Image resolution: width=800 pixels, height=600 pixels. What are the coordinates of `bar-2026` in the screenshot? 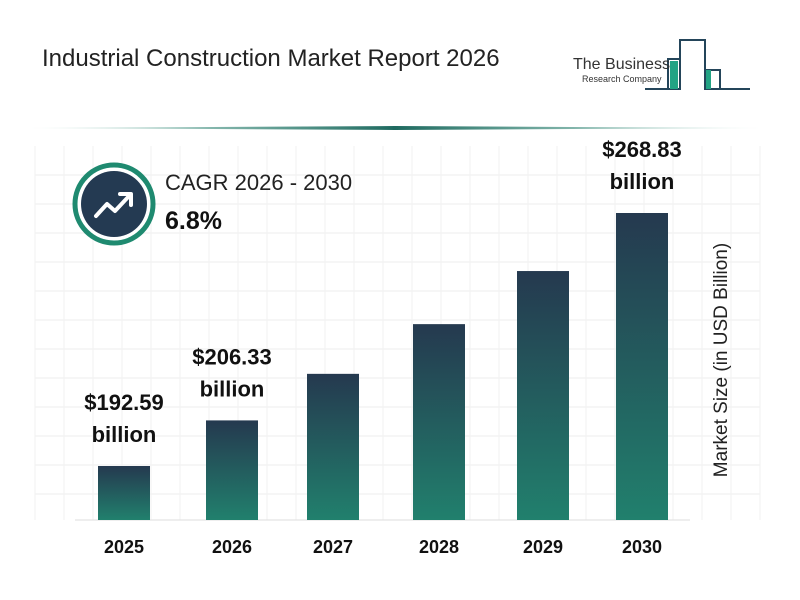 It's located at (232, 470).